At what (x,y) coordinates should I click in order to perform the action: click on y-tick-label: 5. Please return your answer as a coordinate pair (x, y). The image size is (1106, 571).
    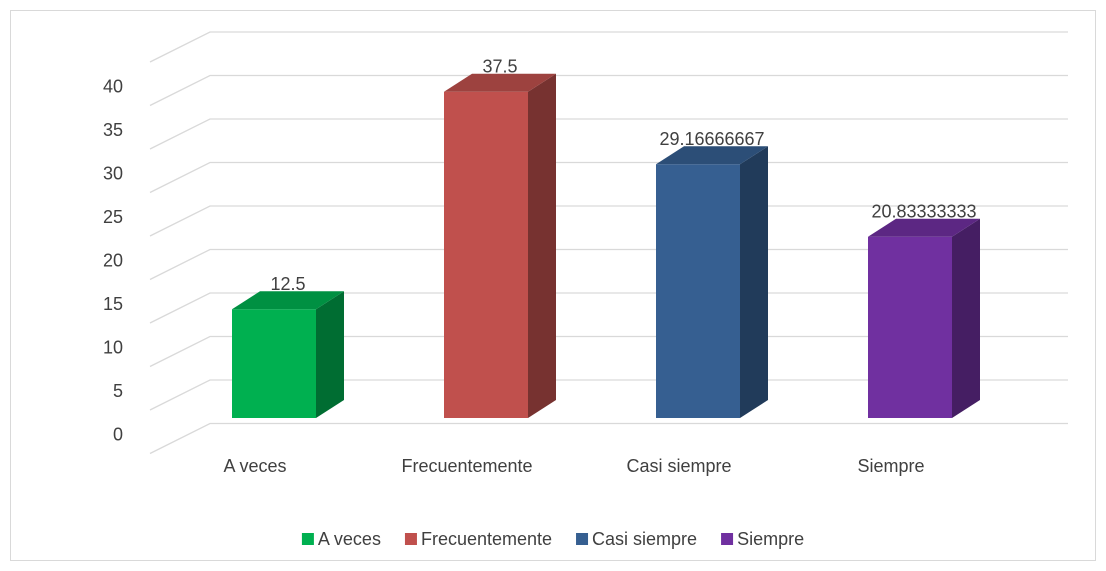
    Looking at the image, I should click on (118, 391).